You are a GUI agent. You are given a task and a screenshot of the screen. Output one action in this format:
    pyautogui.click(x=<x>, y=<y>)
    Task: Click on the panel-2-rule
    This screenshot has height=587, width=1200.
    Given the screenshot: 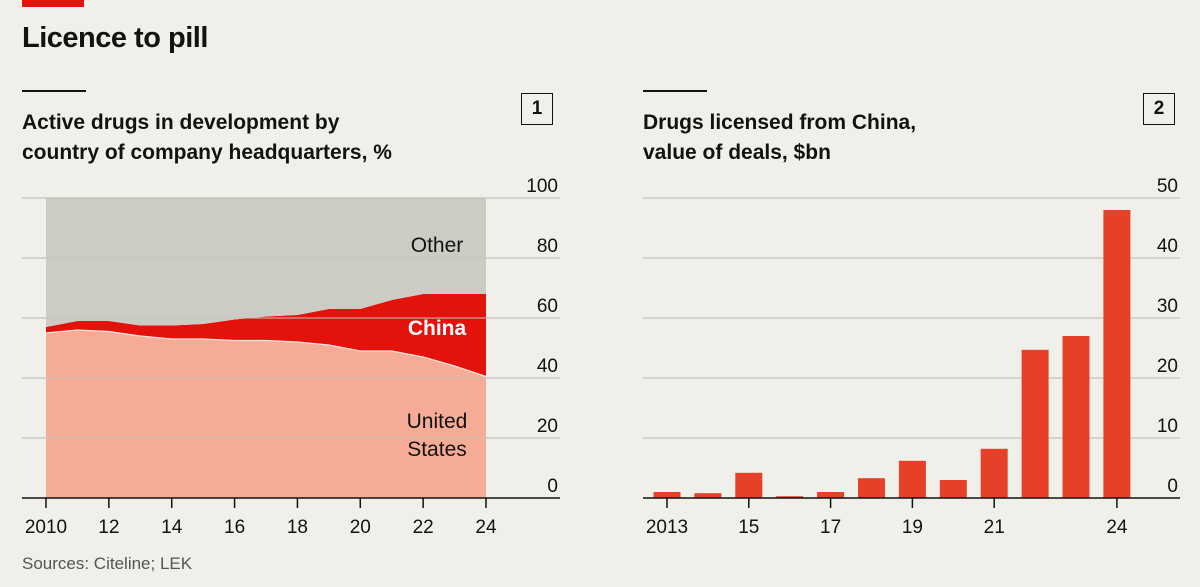 What is the action you would take?
    pyautogui.click(x=675, y=91)
    